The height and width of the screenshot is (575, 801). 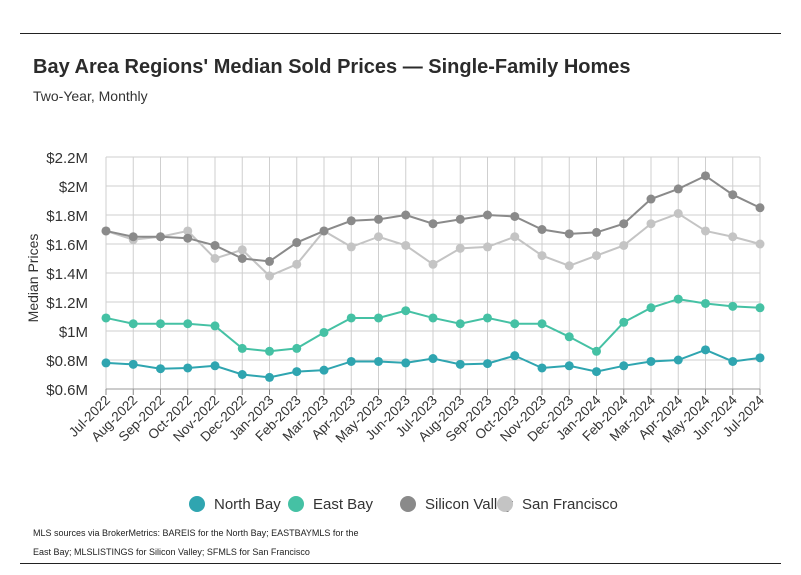 What do you see at coordinates (408, 504) in the screenshot?
I see `legend-marker-silicon-valley` at bounding box center [408, 504].